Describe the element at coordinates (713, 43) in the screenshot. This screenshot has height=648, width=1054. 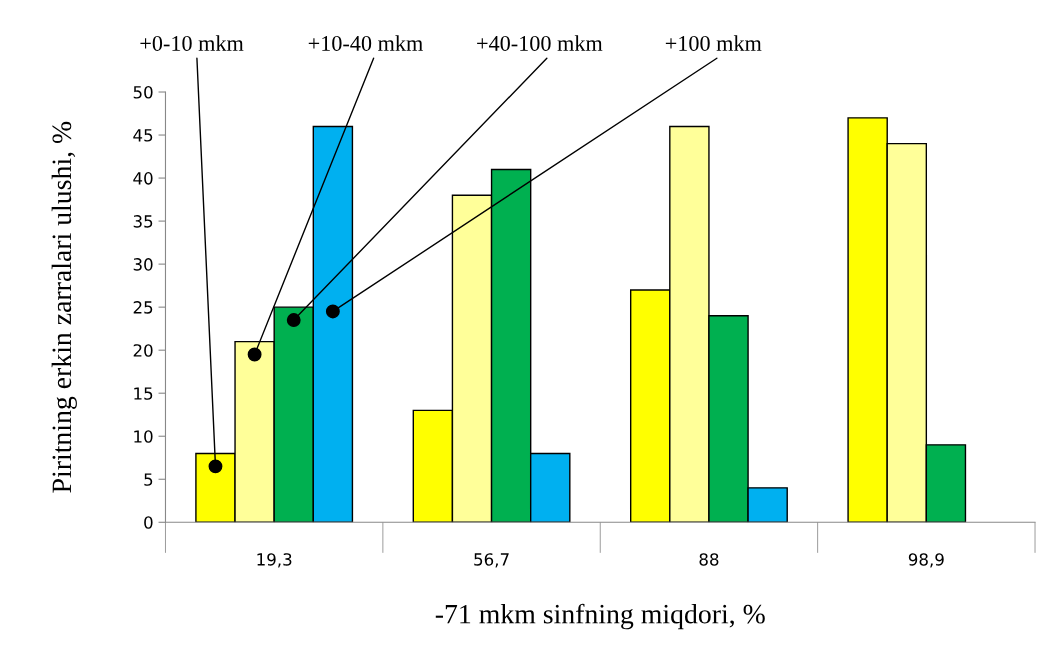
I see `text: +100 mkm` at that location.